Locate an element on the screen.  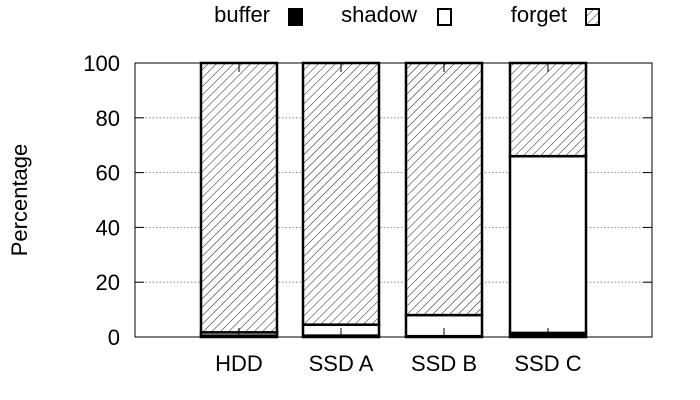
legend: buffer shadow forget is located at coordinates (407, 14).